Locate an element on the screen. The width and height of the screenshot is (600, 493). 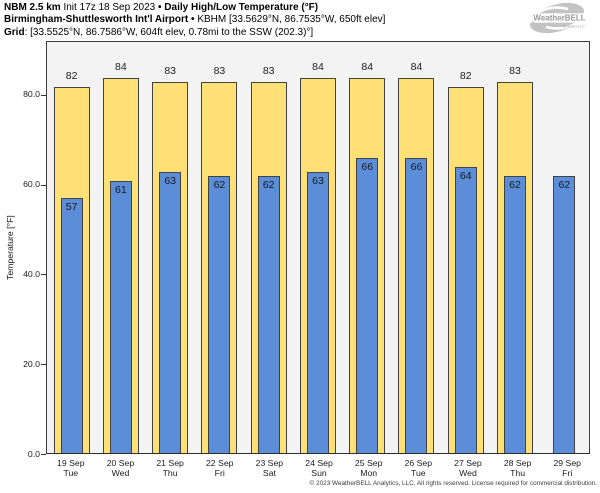
x-tick-date: 29 Sep is located at coordinates (567, 463).